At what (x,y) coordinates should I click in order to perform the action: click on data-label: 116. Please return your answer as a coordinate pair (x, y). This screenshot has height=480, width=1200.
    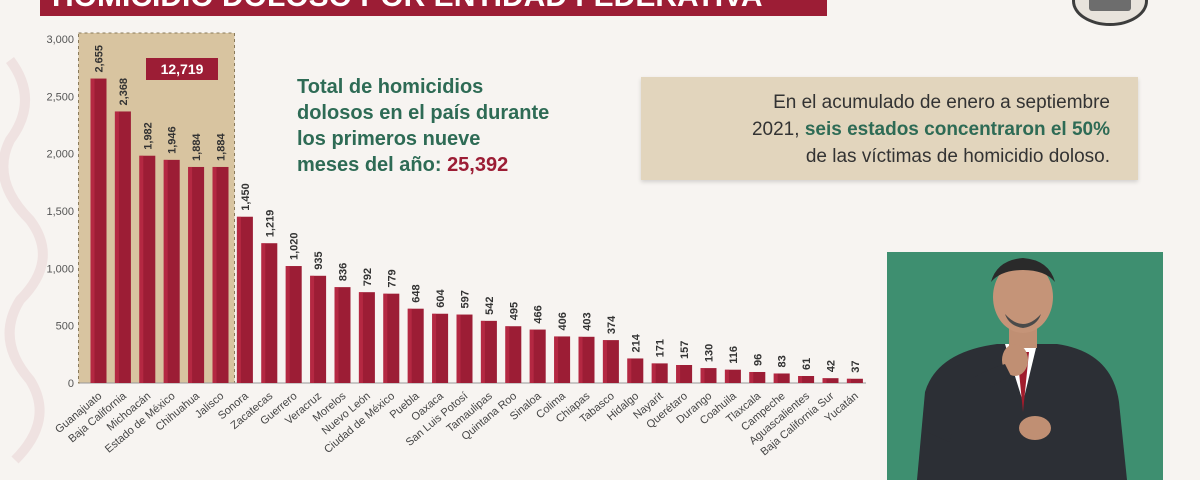
    Looking at the image, I should click on (734, 355).